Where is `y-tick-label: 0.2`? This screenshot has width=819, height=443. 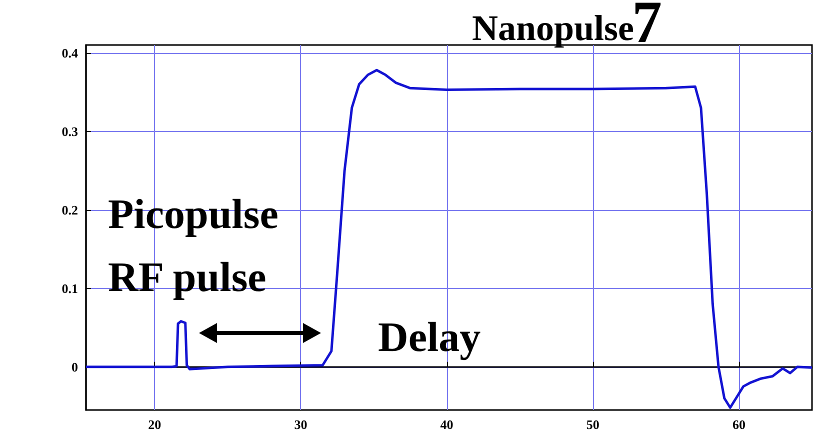 y-tick-label: 0.2 is located at coordinates (70, 210).